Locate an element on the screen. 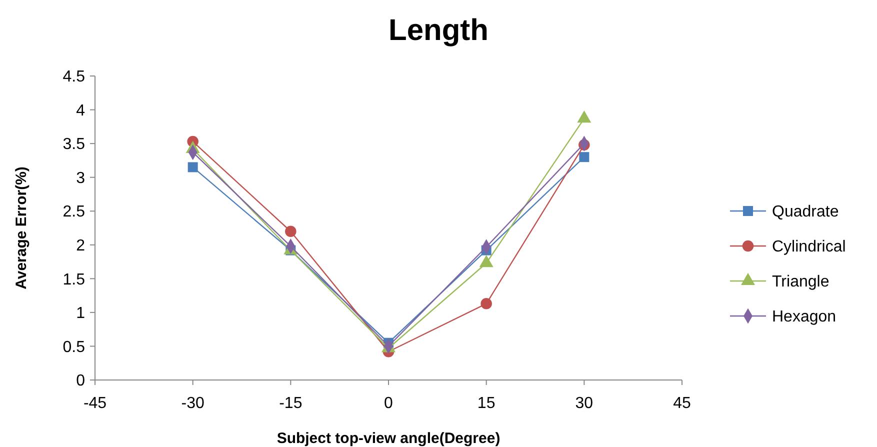 Image resolution: width=877 pixels, height=447 pixels. y-tick-label: 0 is located at coordinates (81, 381).